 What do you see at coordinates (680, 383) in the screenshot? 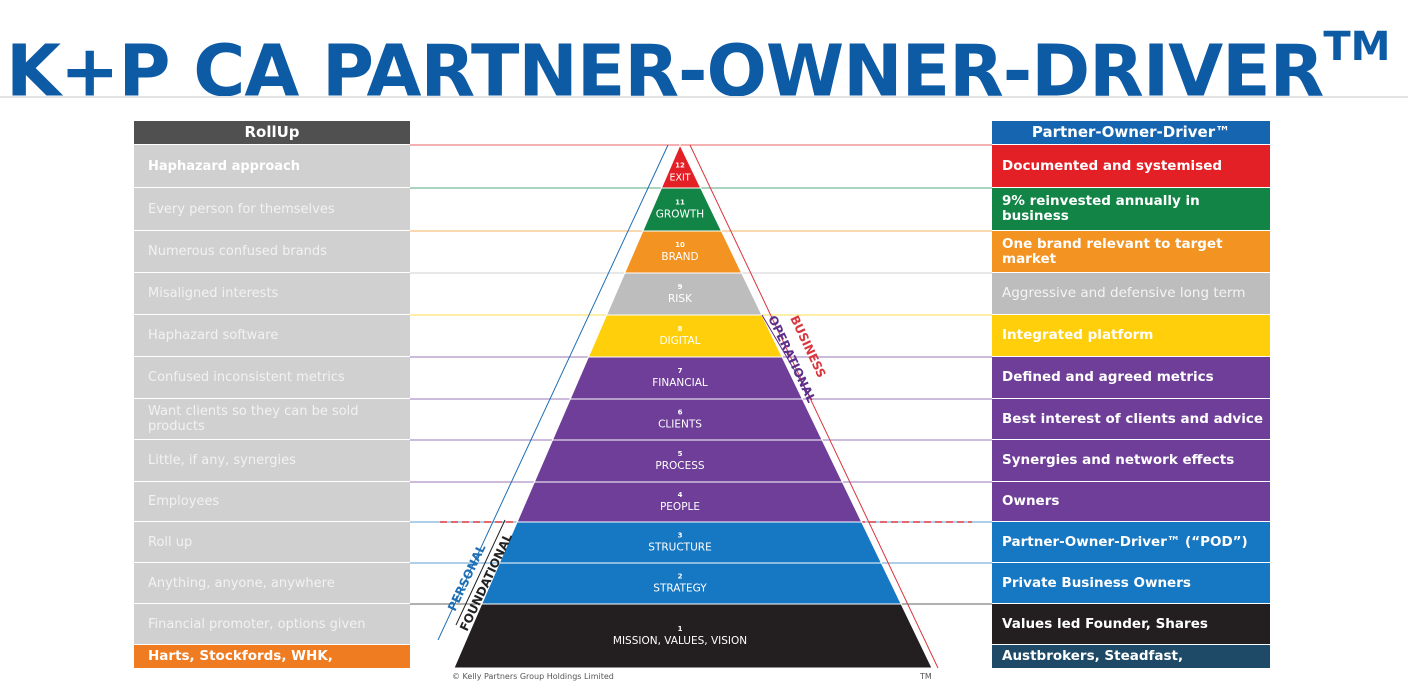
I see `pyramid-level-label: FINANCIAL` at bounding box center [680, 383].